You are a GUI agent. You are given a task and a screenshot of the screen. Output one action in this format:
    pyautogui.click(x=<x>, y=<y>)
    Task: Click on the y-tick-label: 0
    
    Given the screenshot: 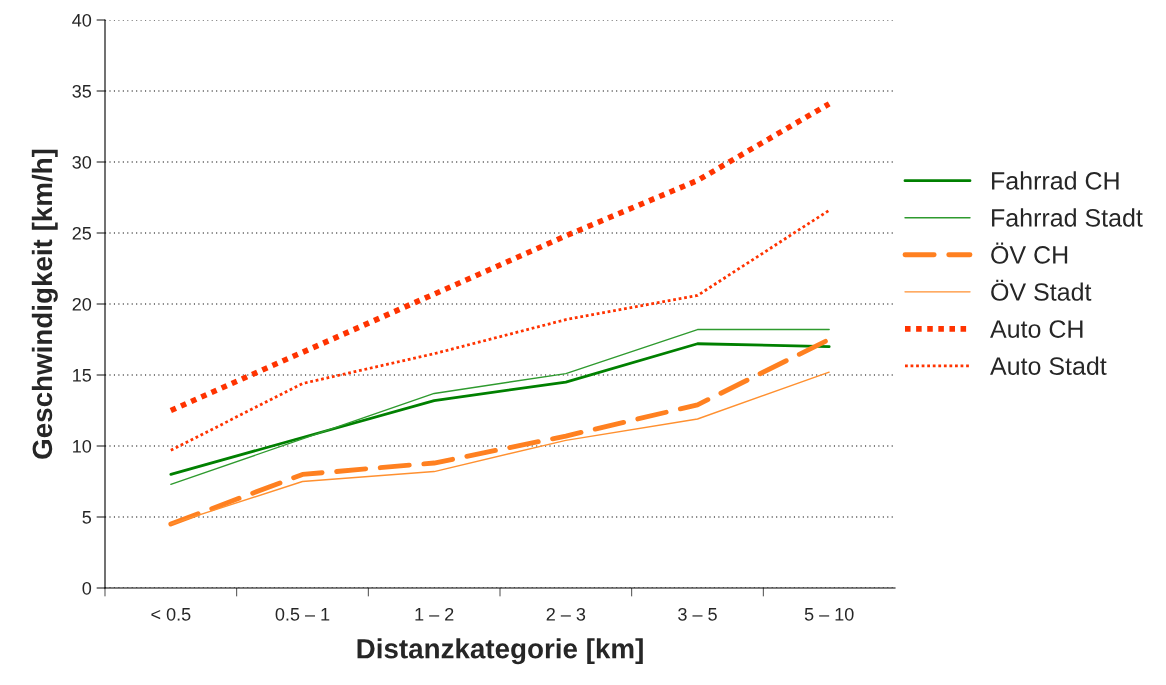 What is the action you would take?
    pyautogui.click(x=87, y=588)
    